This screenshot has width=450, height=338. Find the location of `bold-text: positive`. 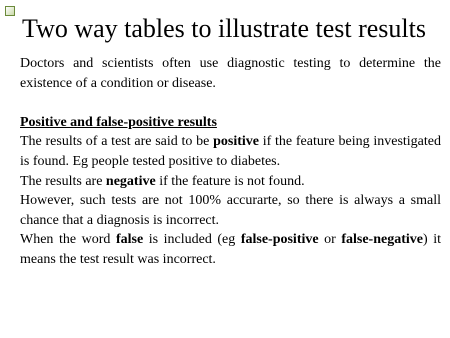

bold-text: positive is located at coordinates (236, 142).